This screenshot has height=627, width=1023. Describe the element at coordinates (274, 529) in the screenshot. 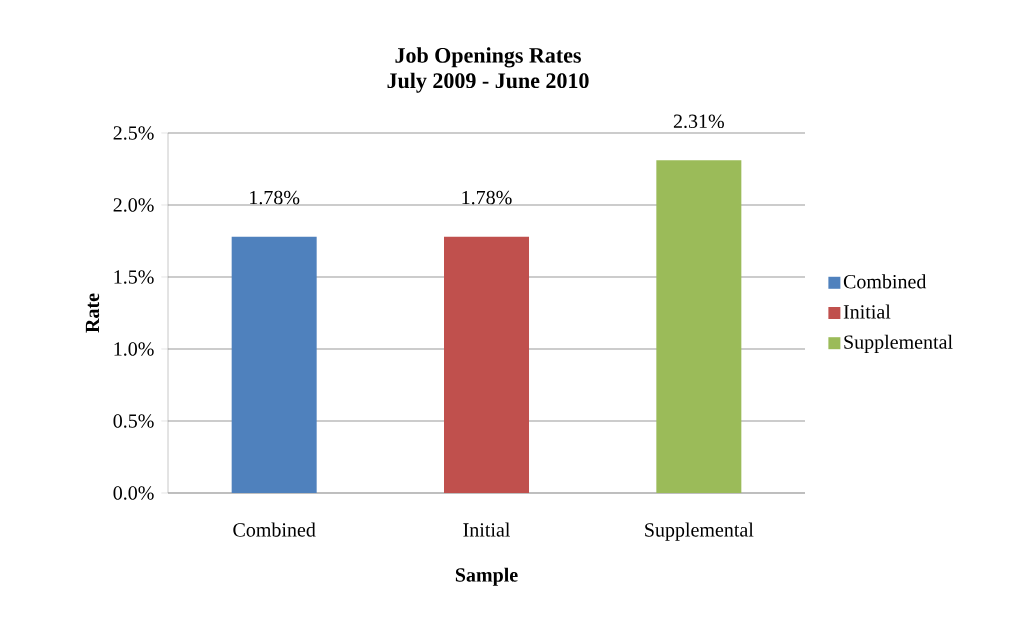

I see `x-tick-label: Combined` at that location.